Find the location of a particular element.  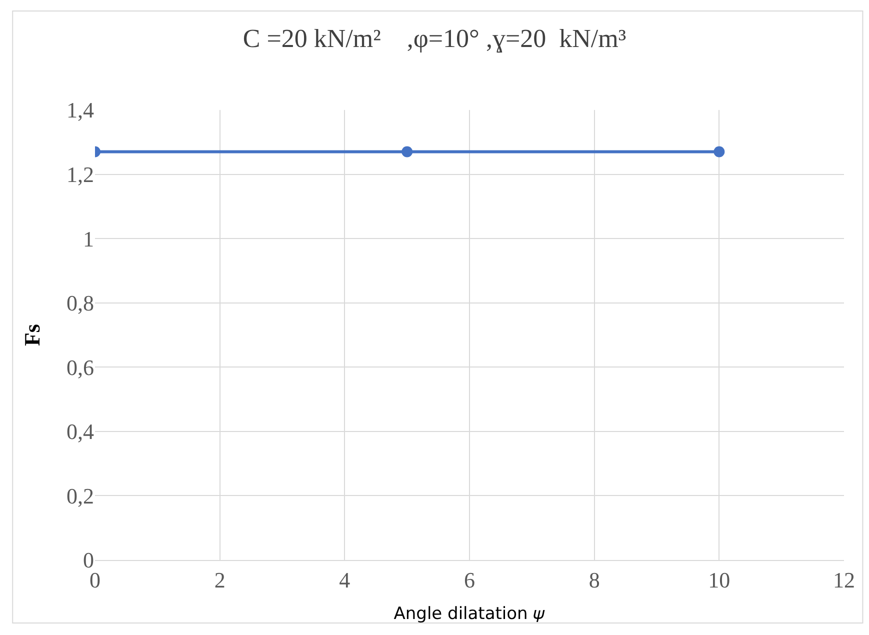

x-tick-label: 10 is located at coordinates (719, 579).